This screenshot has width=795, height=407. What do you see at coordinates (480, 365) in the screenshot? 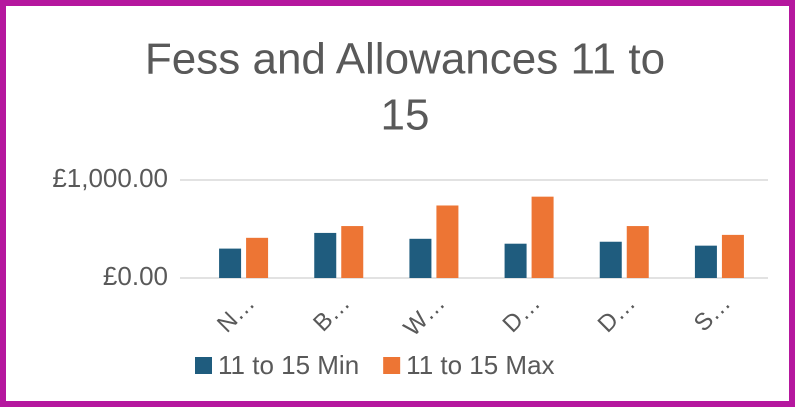
I see `legend-label: 11 to 15 Max` at bounding box center [480, 365].